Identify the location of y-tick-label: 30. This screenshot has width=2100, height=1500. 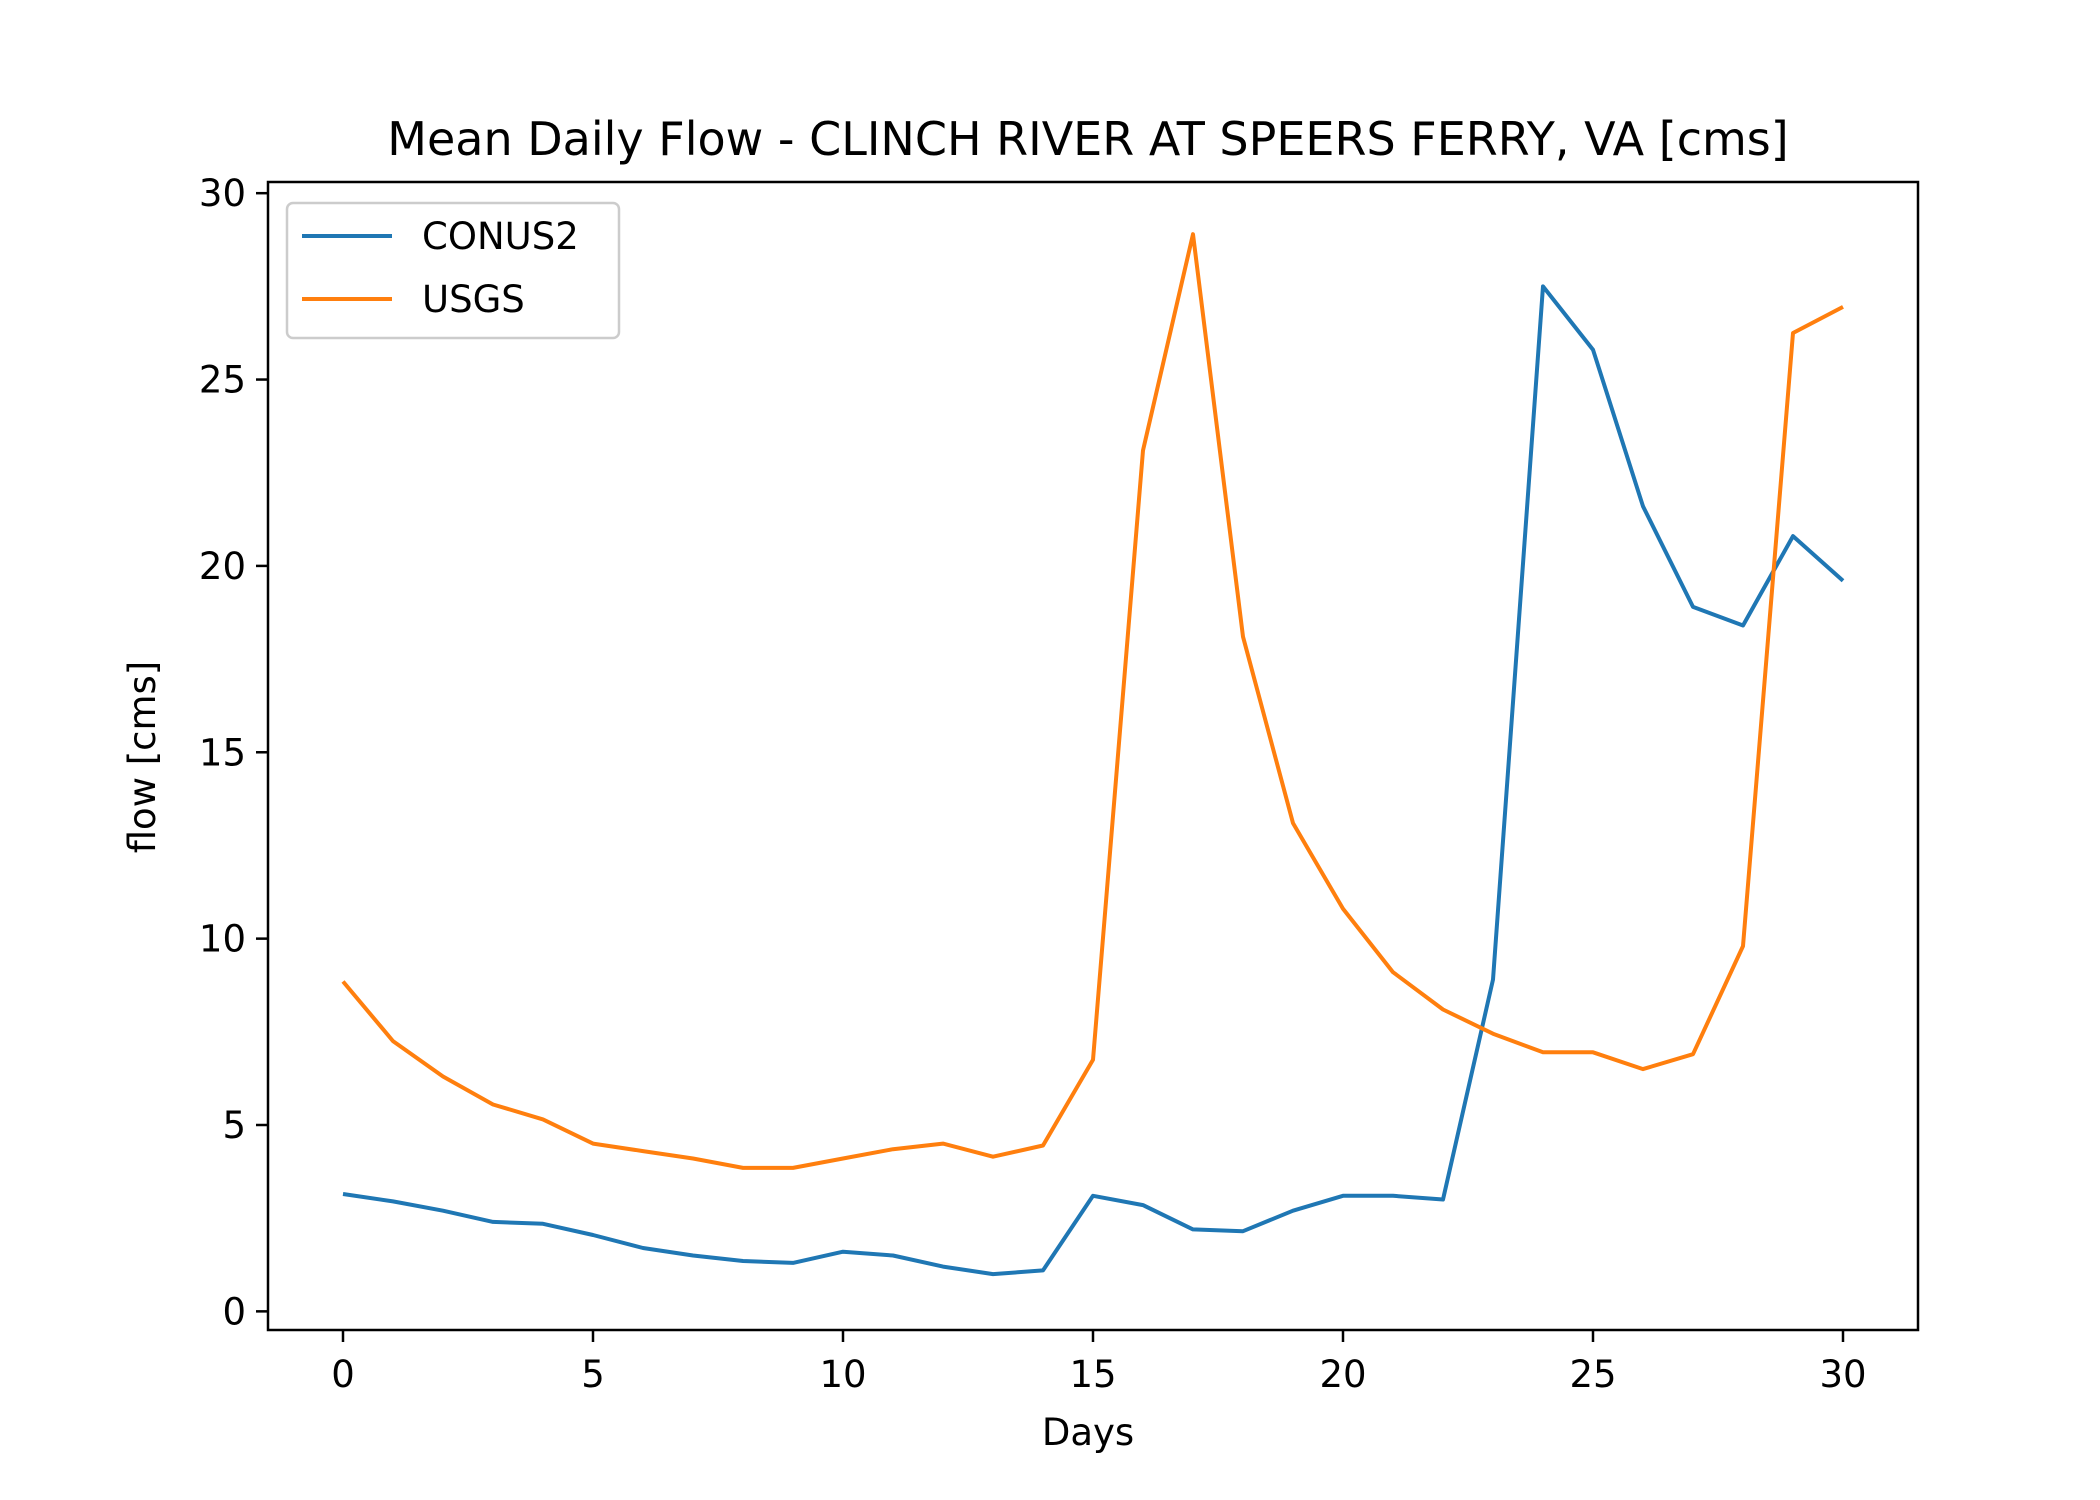
(222, 193).